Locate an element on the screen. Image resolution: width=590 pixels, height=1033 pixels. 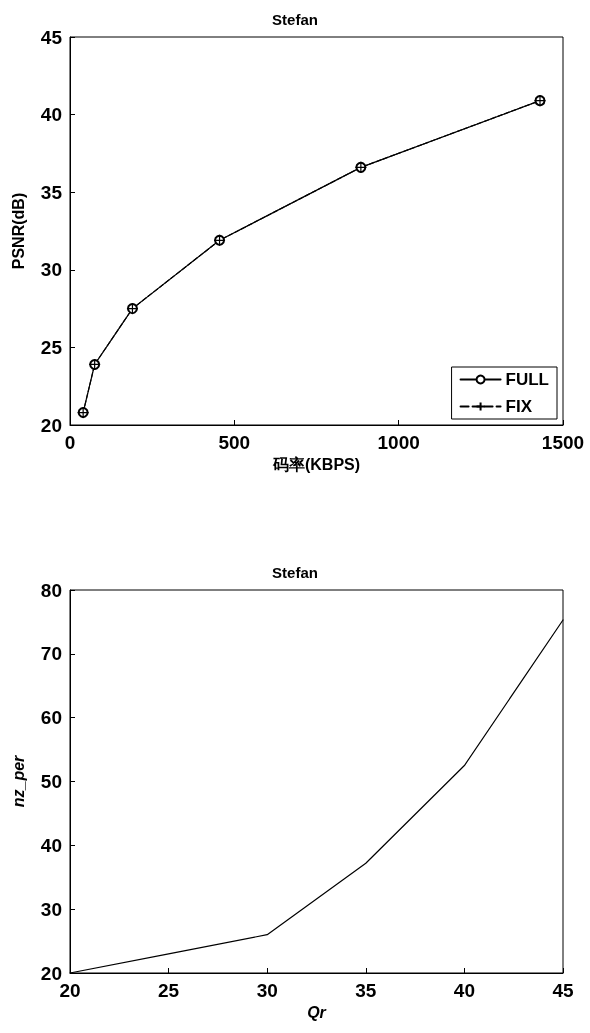
x-tick-label: 25 is located at coordinates (169, 990).